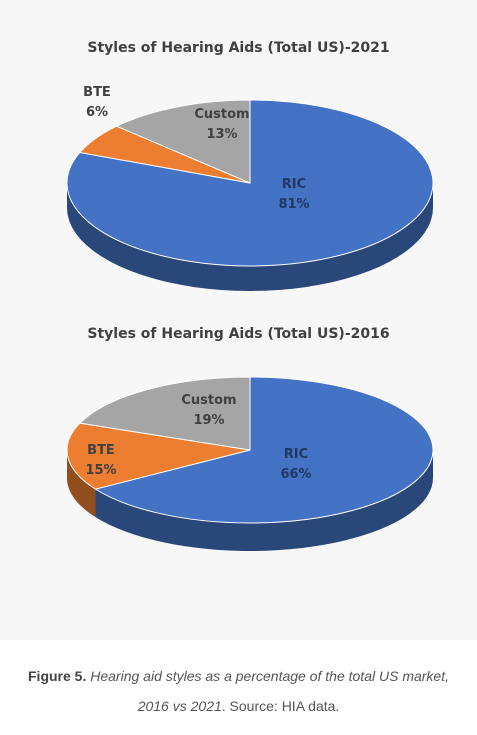  What do you see at coordinates (221, 134) in the screenshot?
I see `slice-value-custom-0: 13%` at bounding box center [221, 134].